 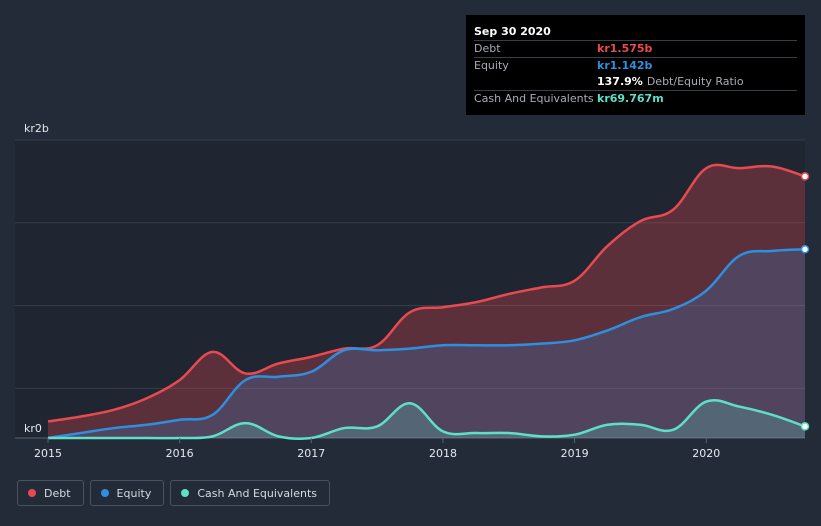 I want to click on x-tick-label: 2015, so click(x=48, y=453).